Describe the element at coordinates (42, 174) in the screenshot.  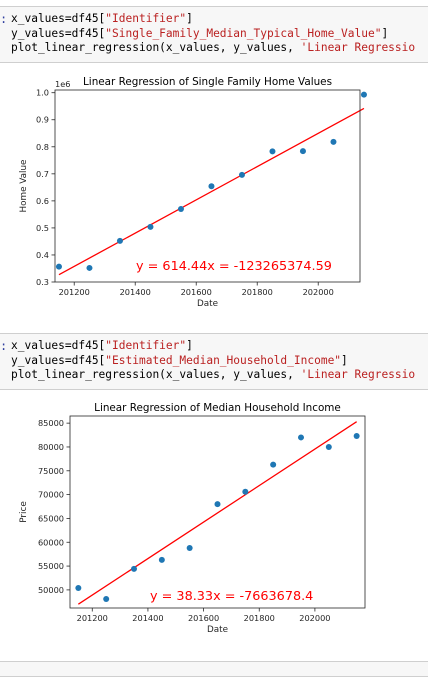
I see `y-tick-label: 0.7` at that location.